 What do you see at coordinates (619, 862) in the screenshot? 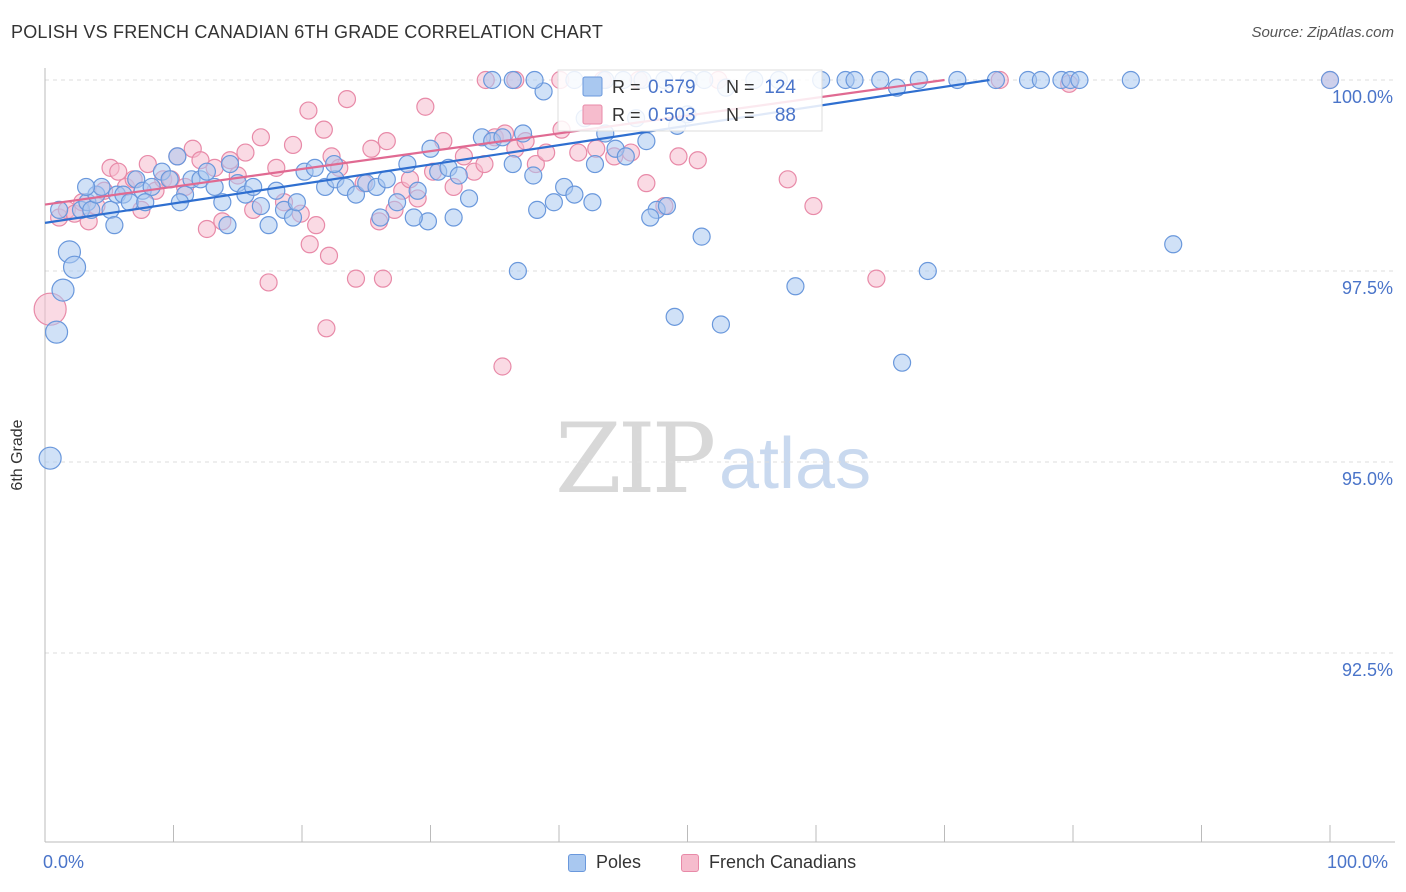
I see `legend-label-poles: Poles` at bounding box center [619, 862].